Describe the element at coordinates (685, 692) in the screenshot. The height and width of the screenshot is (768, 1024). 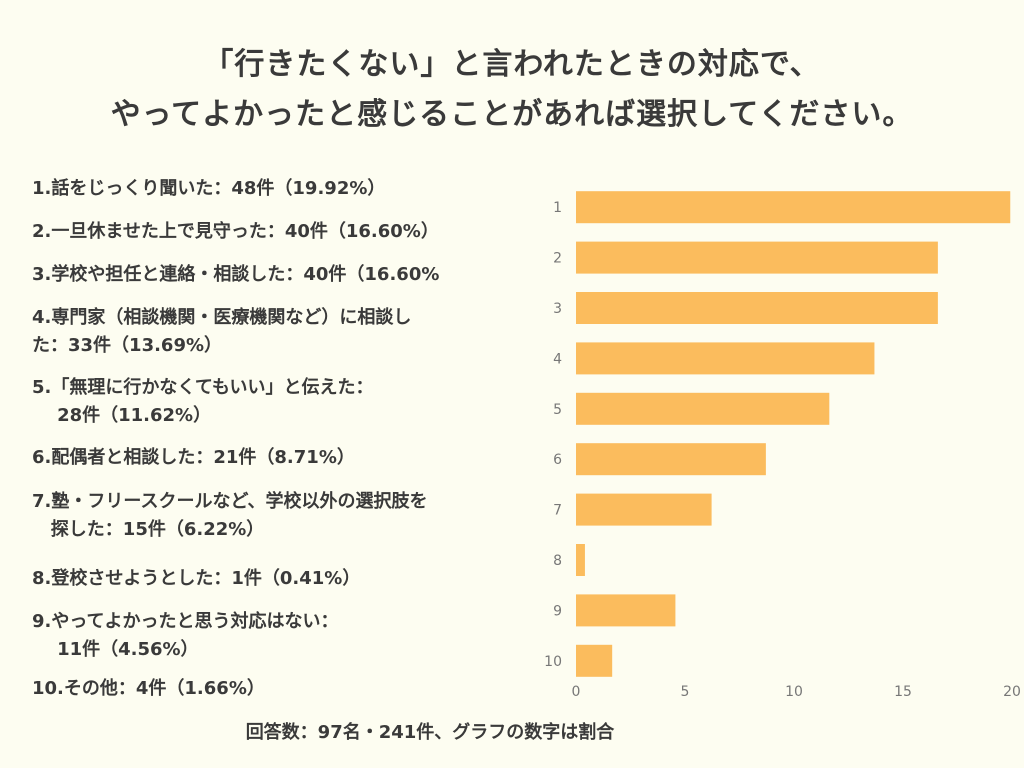
I see `x-tick-label-5: 5` at that location.